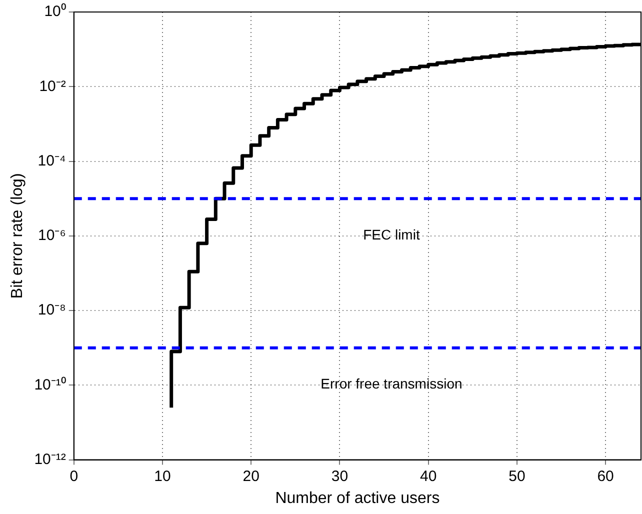 This screenshot has height=514, width=642. What do you see at coordinates (52, 235) in the screenshot?
I see `y-tick-label: 10⁻⁶` at bounding box center [52, 235].